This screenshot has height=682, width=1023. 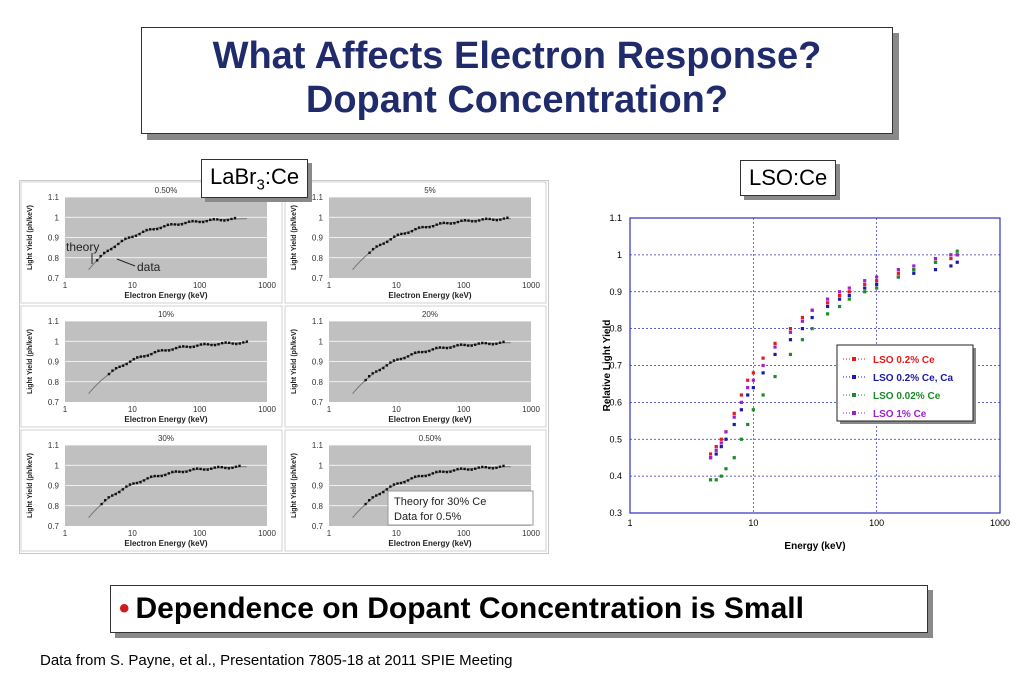 I want to click on labr-x-tick-label: 10, so click(x=396, y=285).